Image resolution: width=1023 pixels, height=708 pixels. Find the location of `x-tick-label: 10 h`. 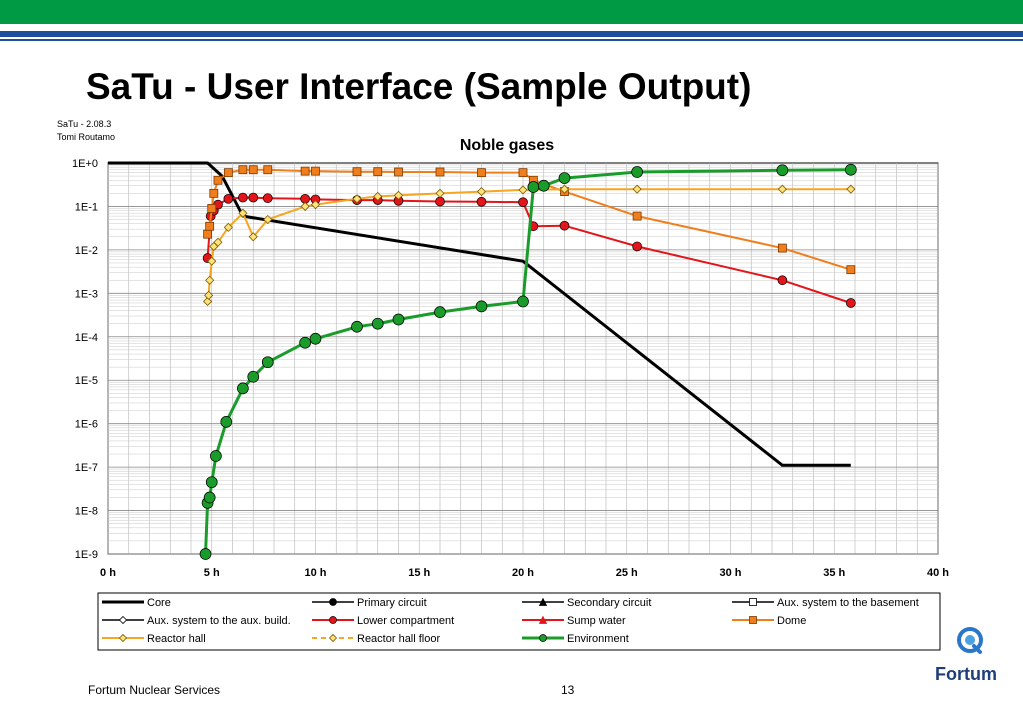

x-tick-label: 10 h is located at coordinates (315, 573).